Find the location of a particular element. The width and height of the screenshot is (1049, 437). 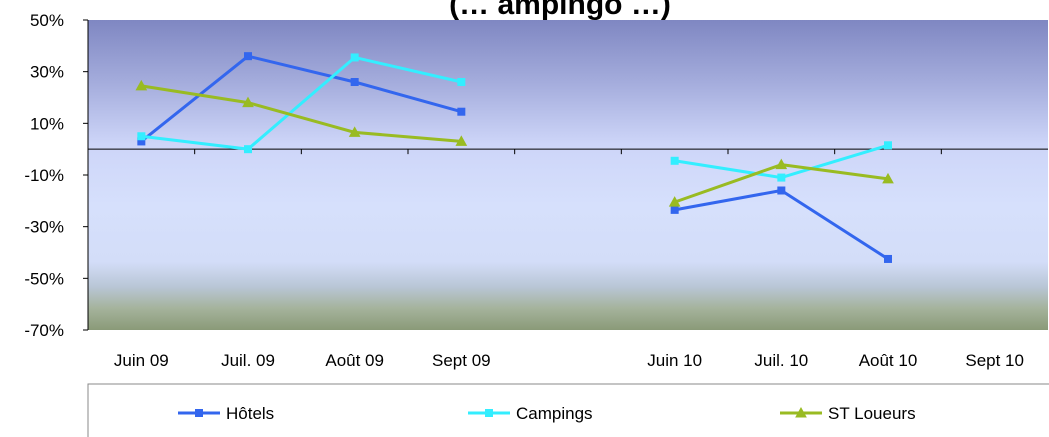

x-tick-label: Juin 10 is located at coordinates (674, 360).